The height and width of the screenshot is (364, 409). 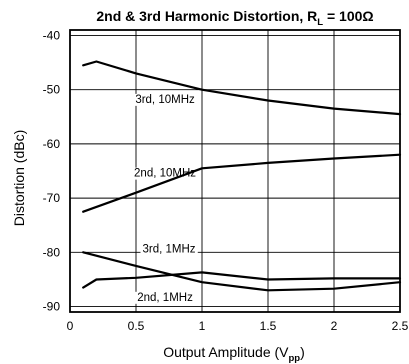 I want to click on series-line-3rd-1mhz, so click(x=242, y=271).